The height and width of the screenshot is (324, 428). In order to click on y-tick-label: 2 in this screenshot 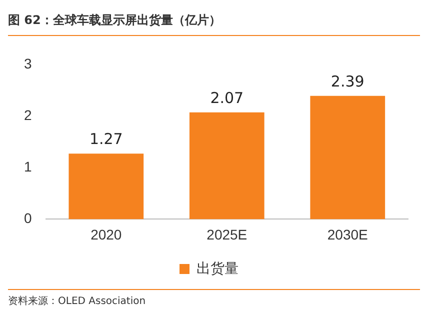, I will do `click(28, 114)`.